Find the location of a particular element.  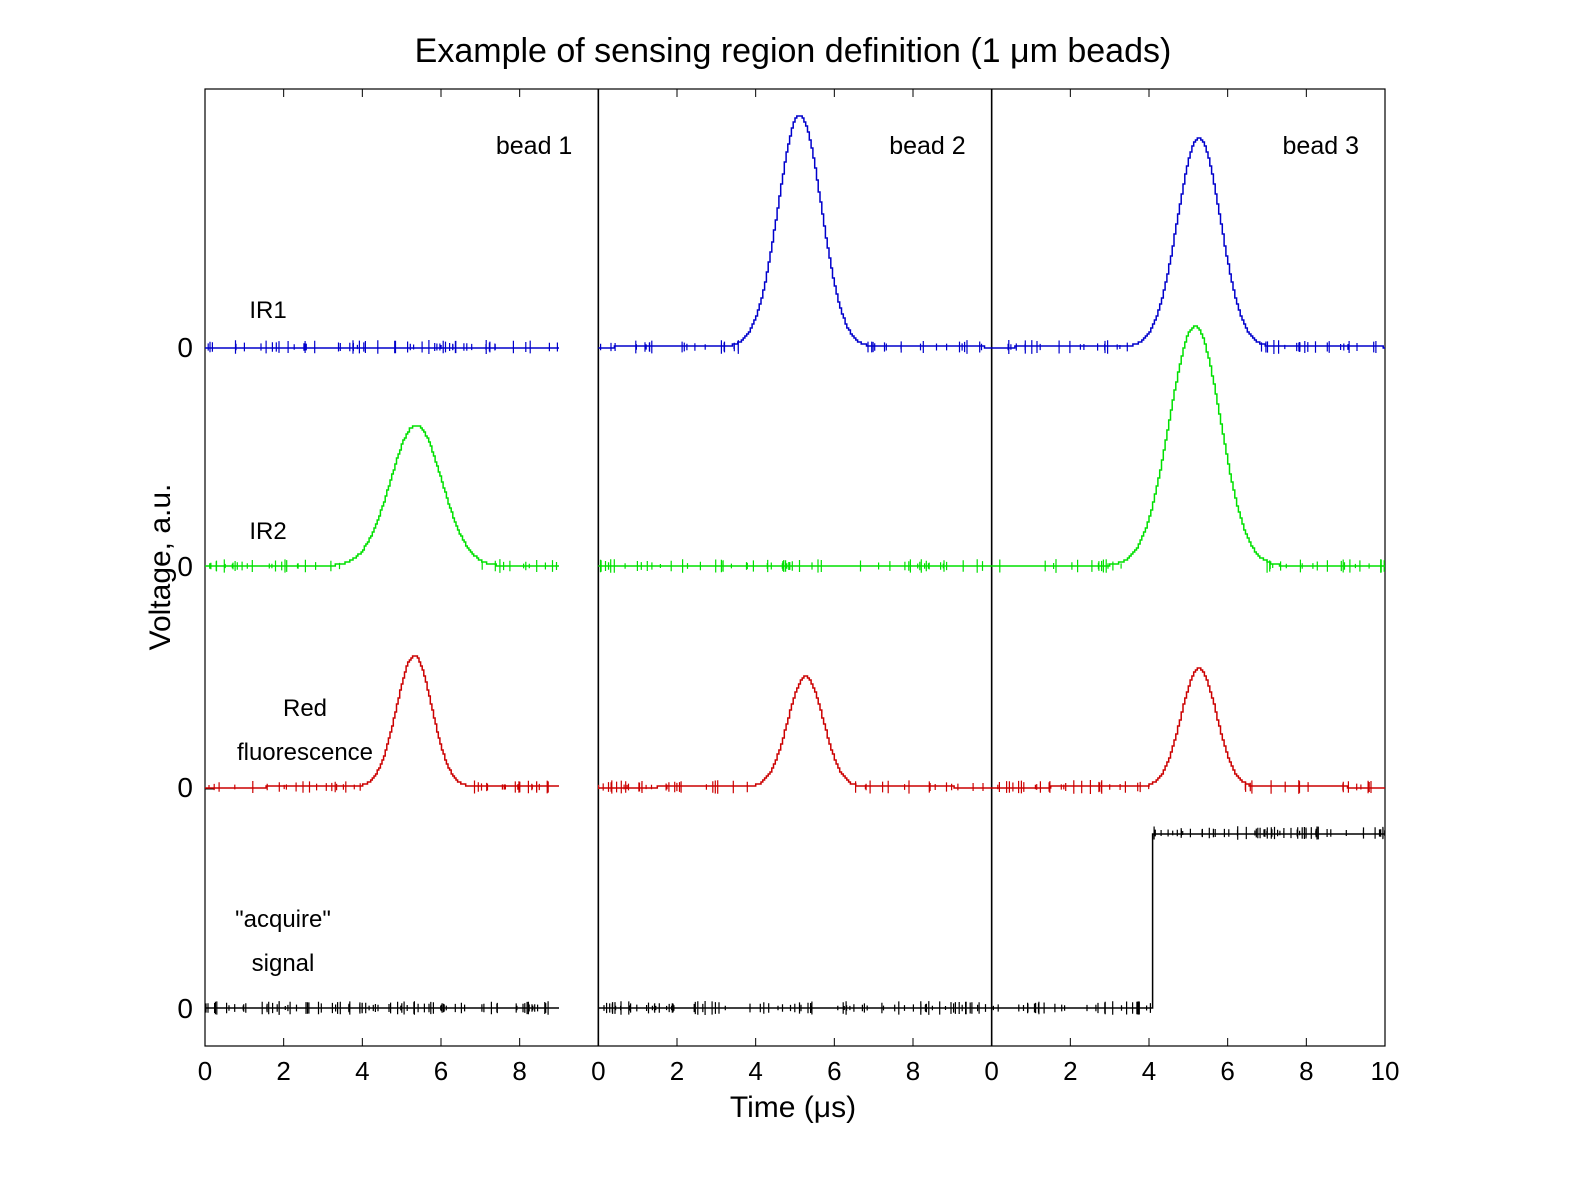

x-tick-label: 10 is located at coordinates (1385, 1071).